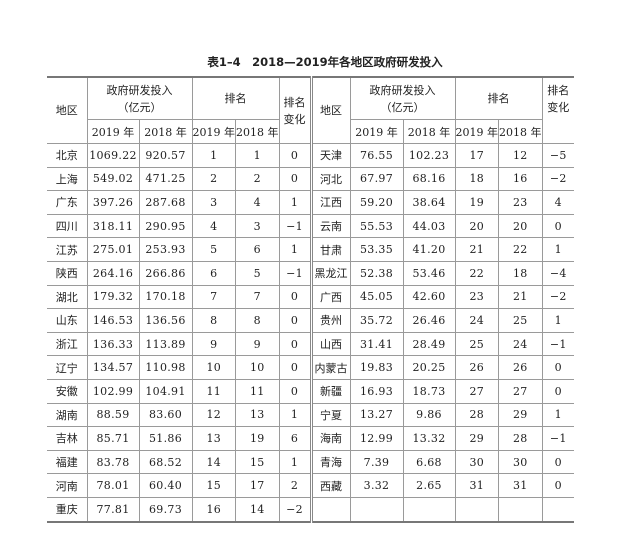 The image size is (640, 552). Describe the element at coordinates (429, 131) in the screenshot. I see `header-inv-2018: 2018 年` at that location.